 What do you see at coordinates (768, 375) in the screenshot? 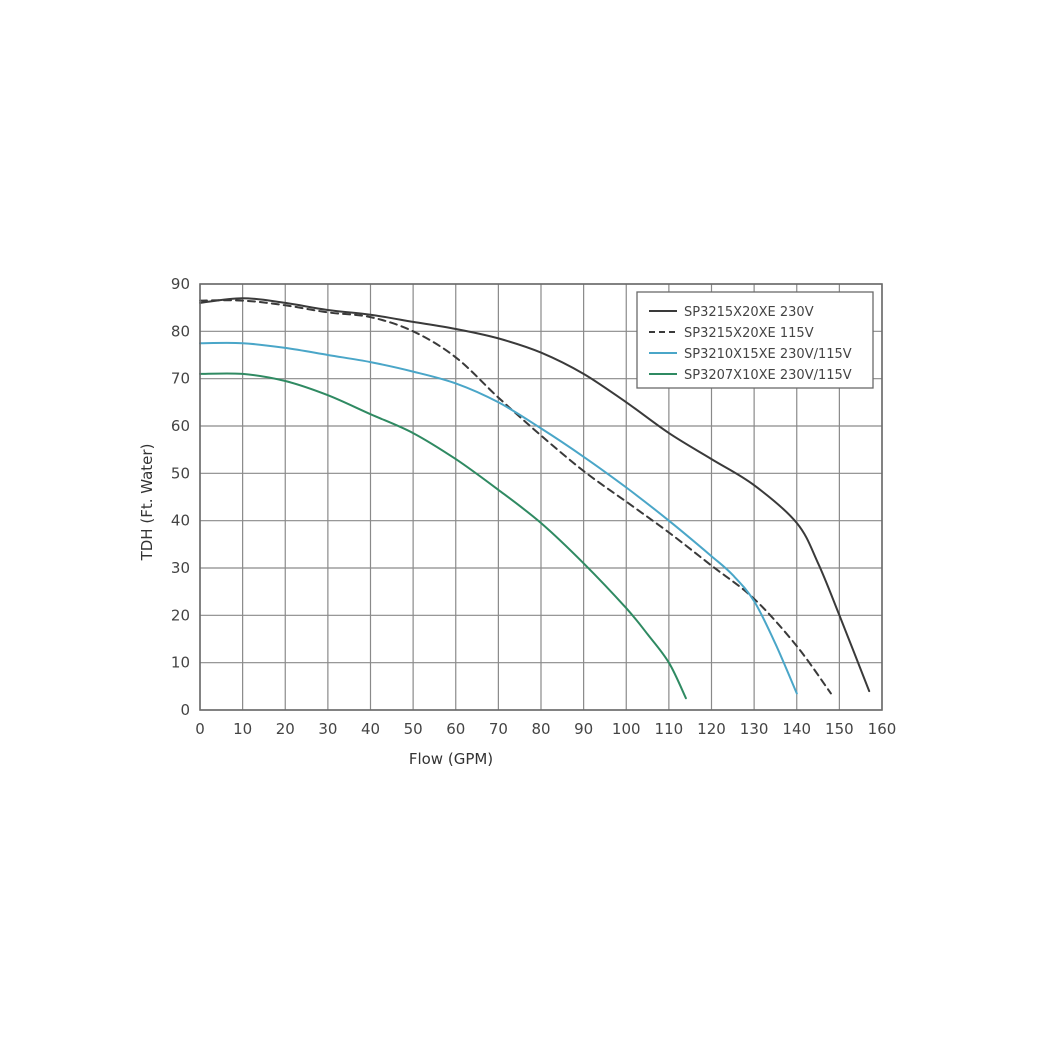
I see `legend-label-4: SP3207X10XE 230V/115V` at bounding box center [768, 375].